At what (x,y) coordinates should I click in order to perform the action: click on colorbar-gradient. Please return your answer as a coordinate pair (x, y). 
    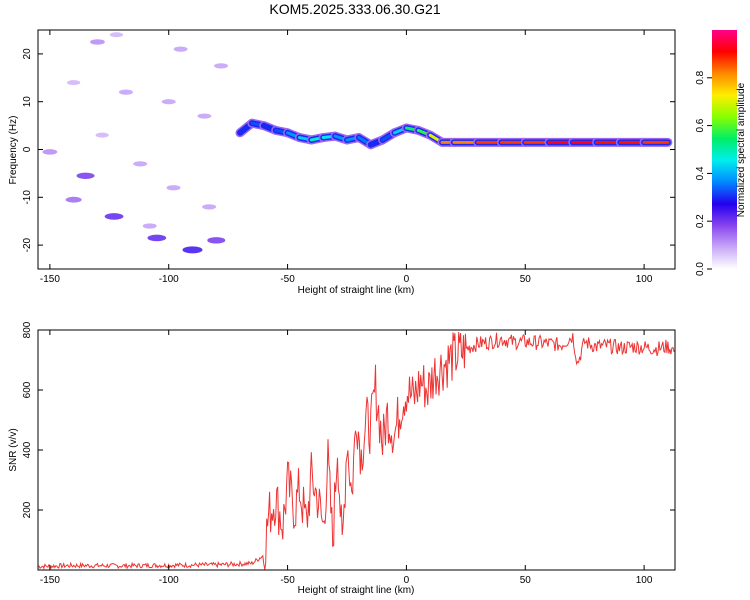
    Looking at the image, I should click on (724, 149).